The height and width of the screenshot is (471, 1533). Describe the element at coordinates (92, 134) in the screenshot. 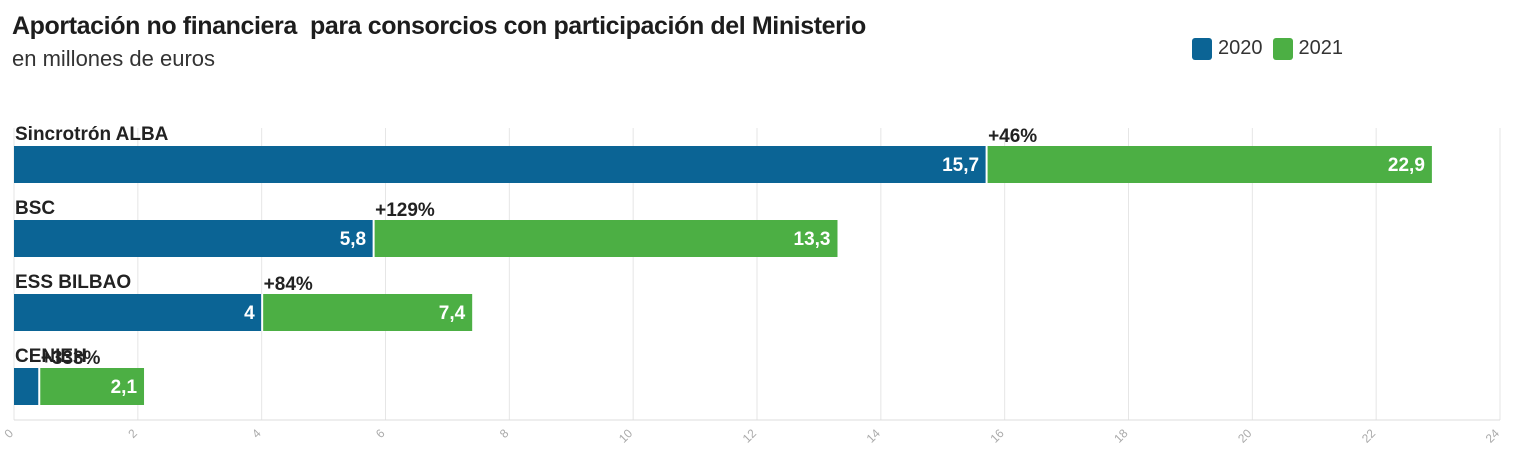

I see `category-label-0: Sincrotrón ALBA` at that location.